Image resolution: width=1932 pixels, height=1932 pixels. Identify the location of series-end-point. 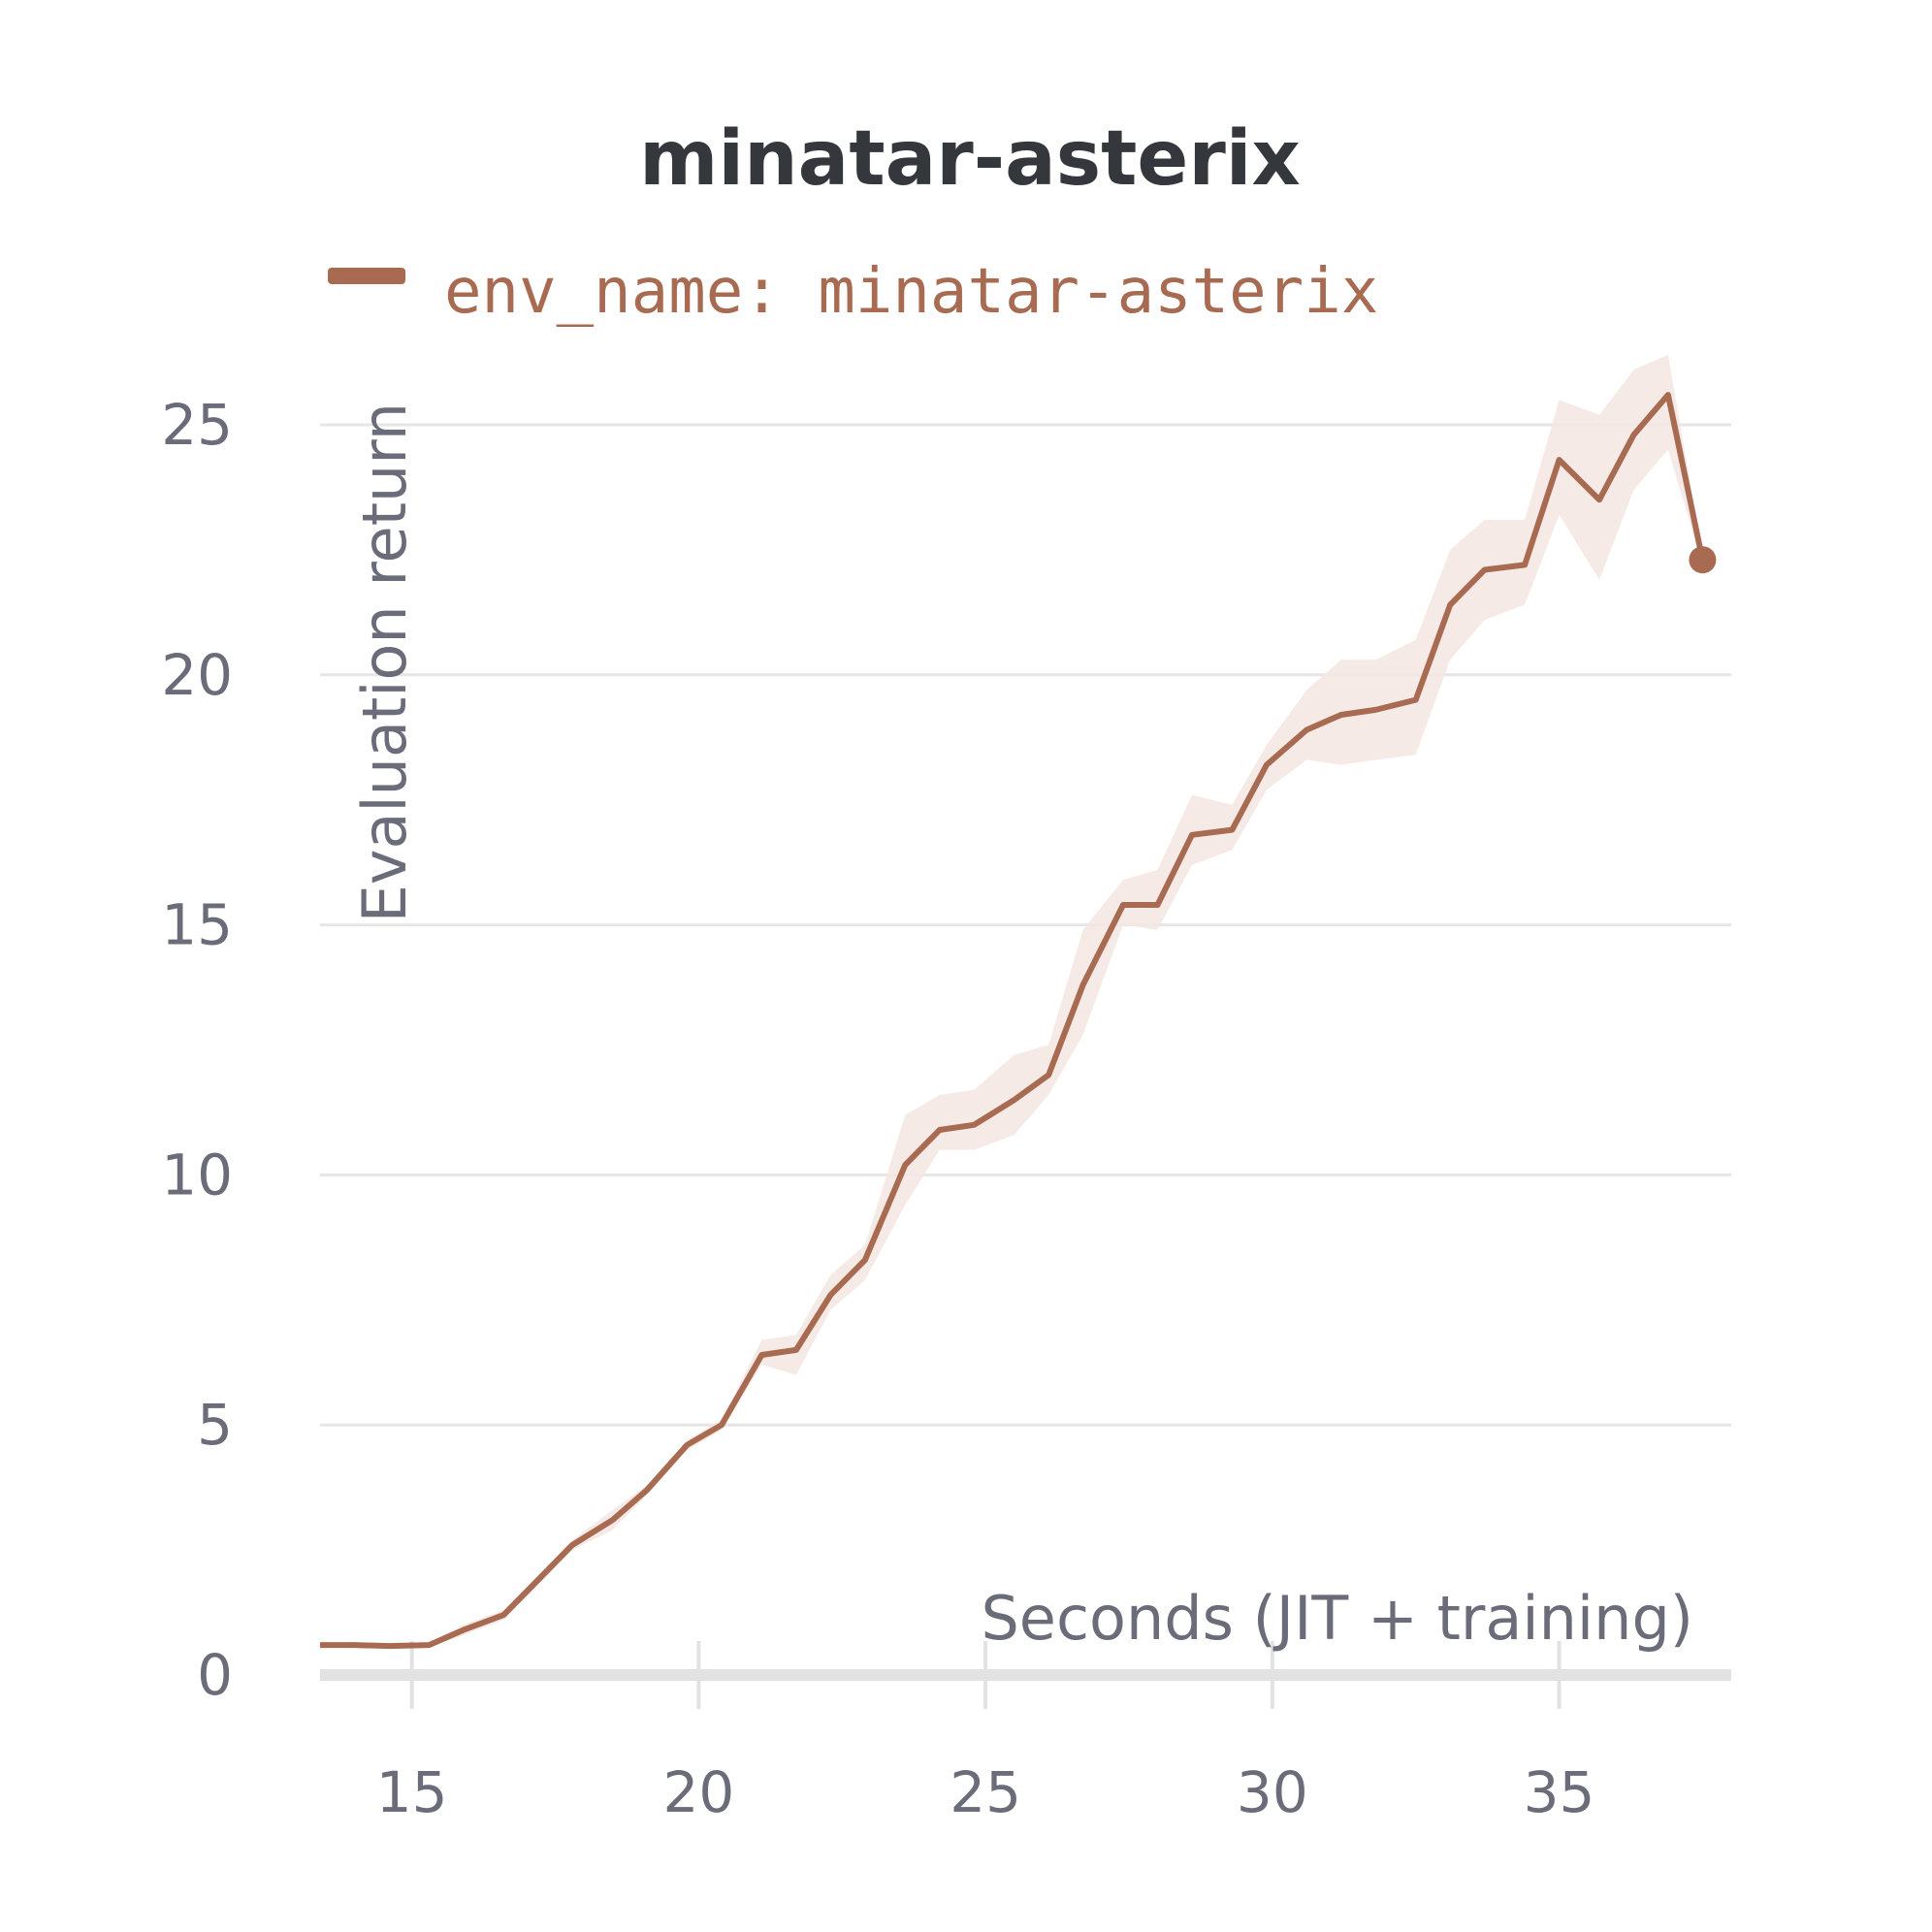
(1703, 560).